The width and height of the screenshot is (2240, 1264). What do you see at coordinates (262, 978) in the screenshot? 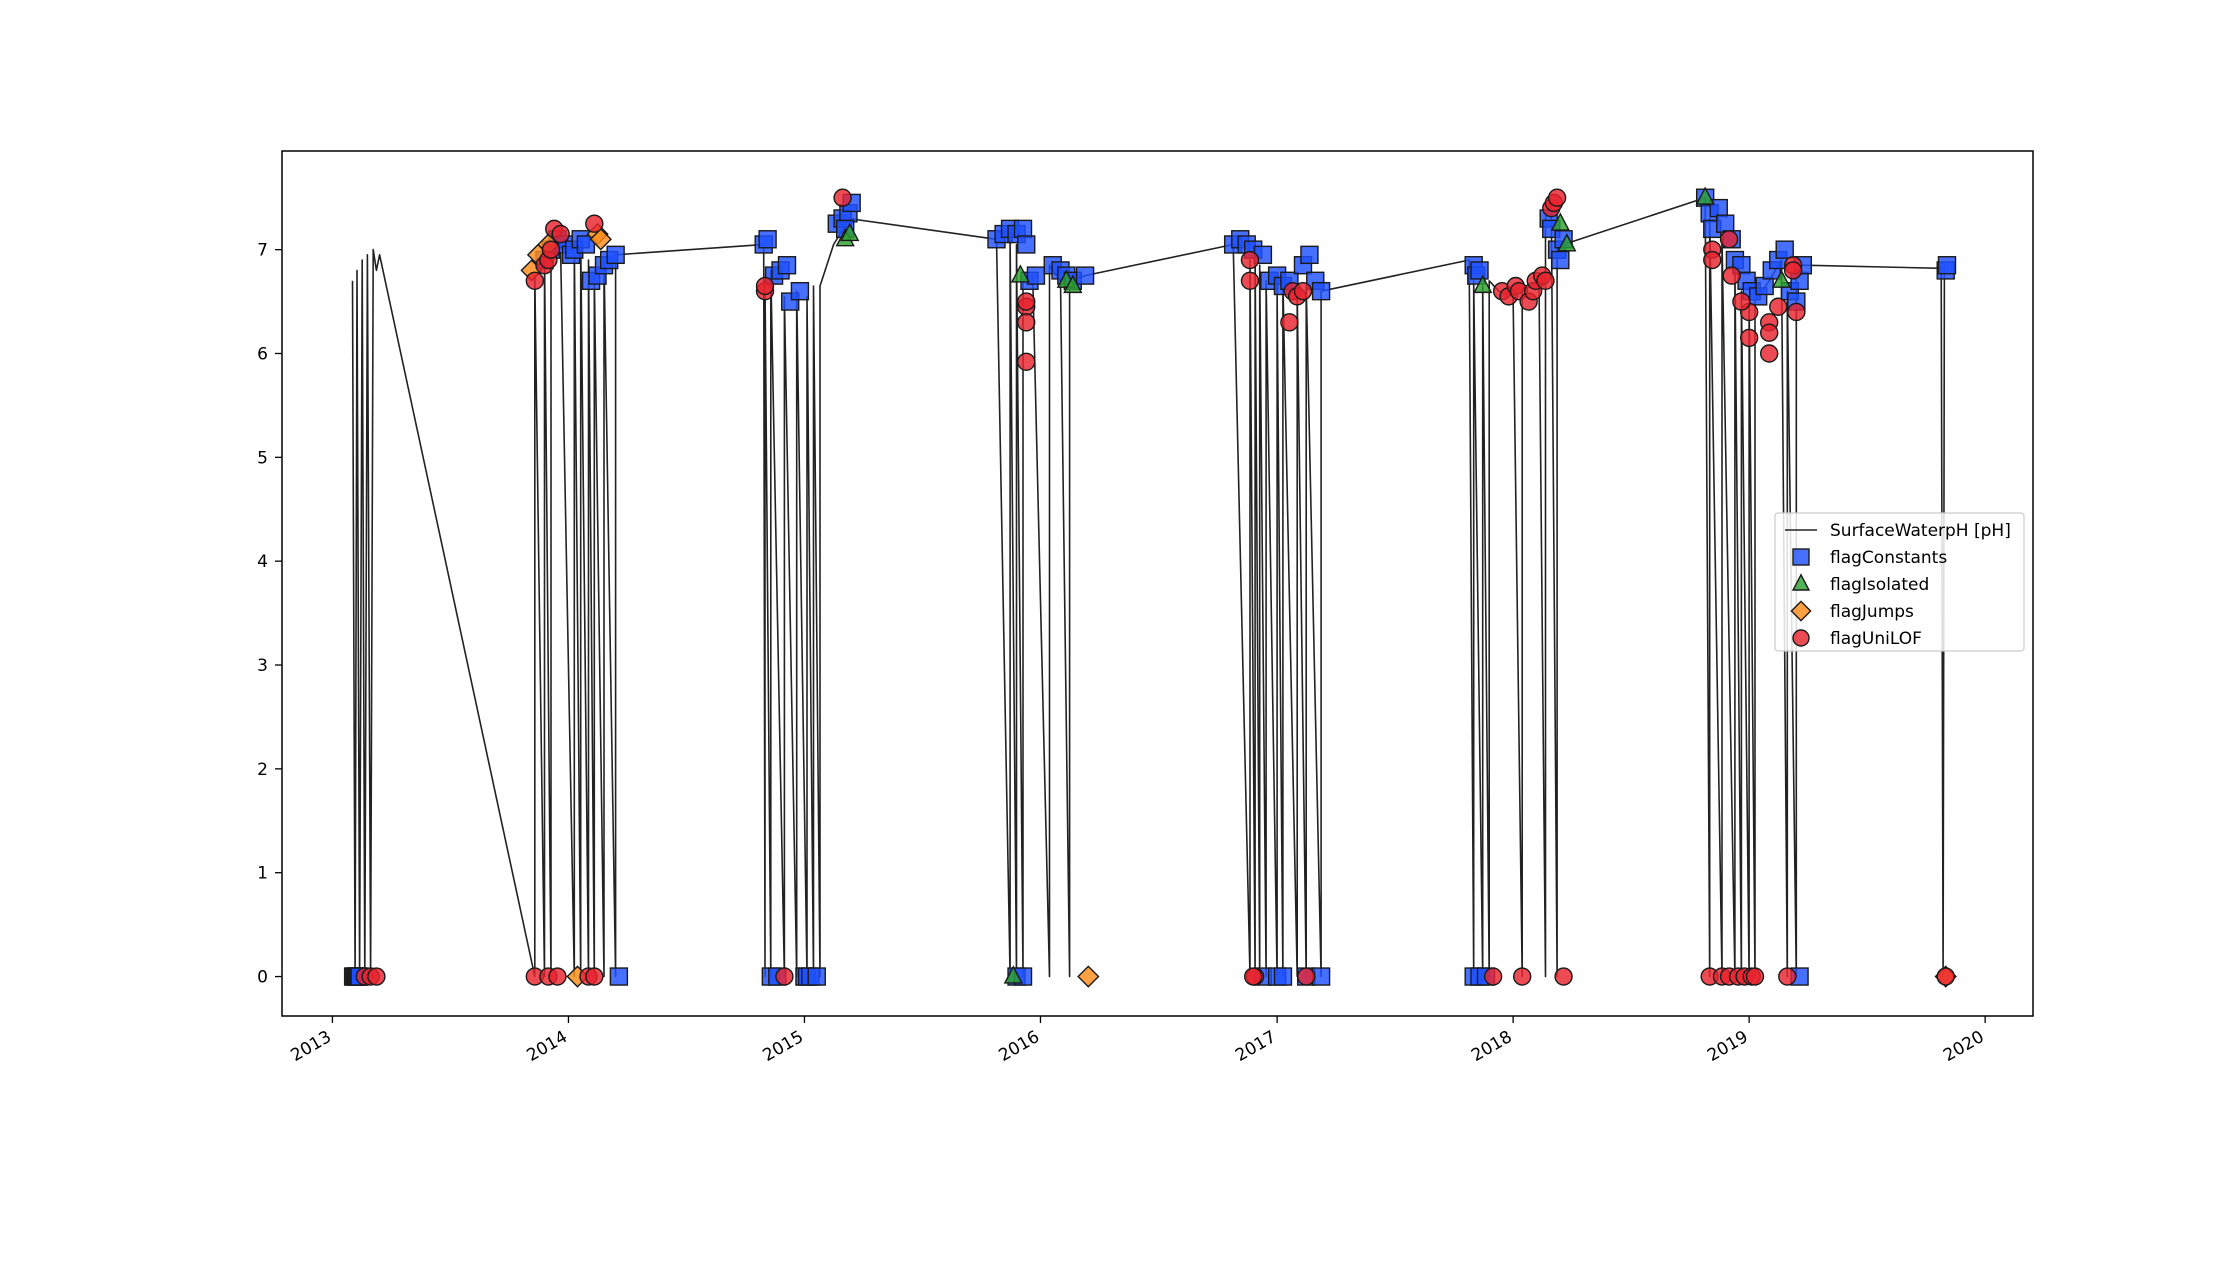
I see `y-tick-label: 0` at bounding box center [262, 978].